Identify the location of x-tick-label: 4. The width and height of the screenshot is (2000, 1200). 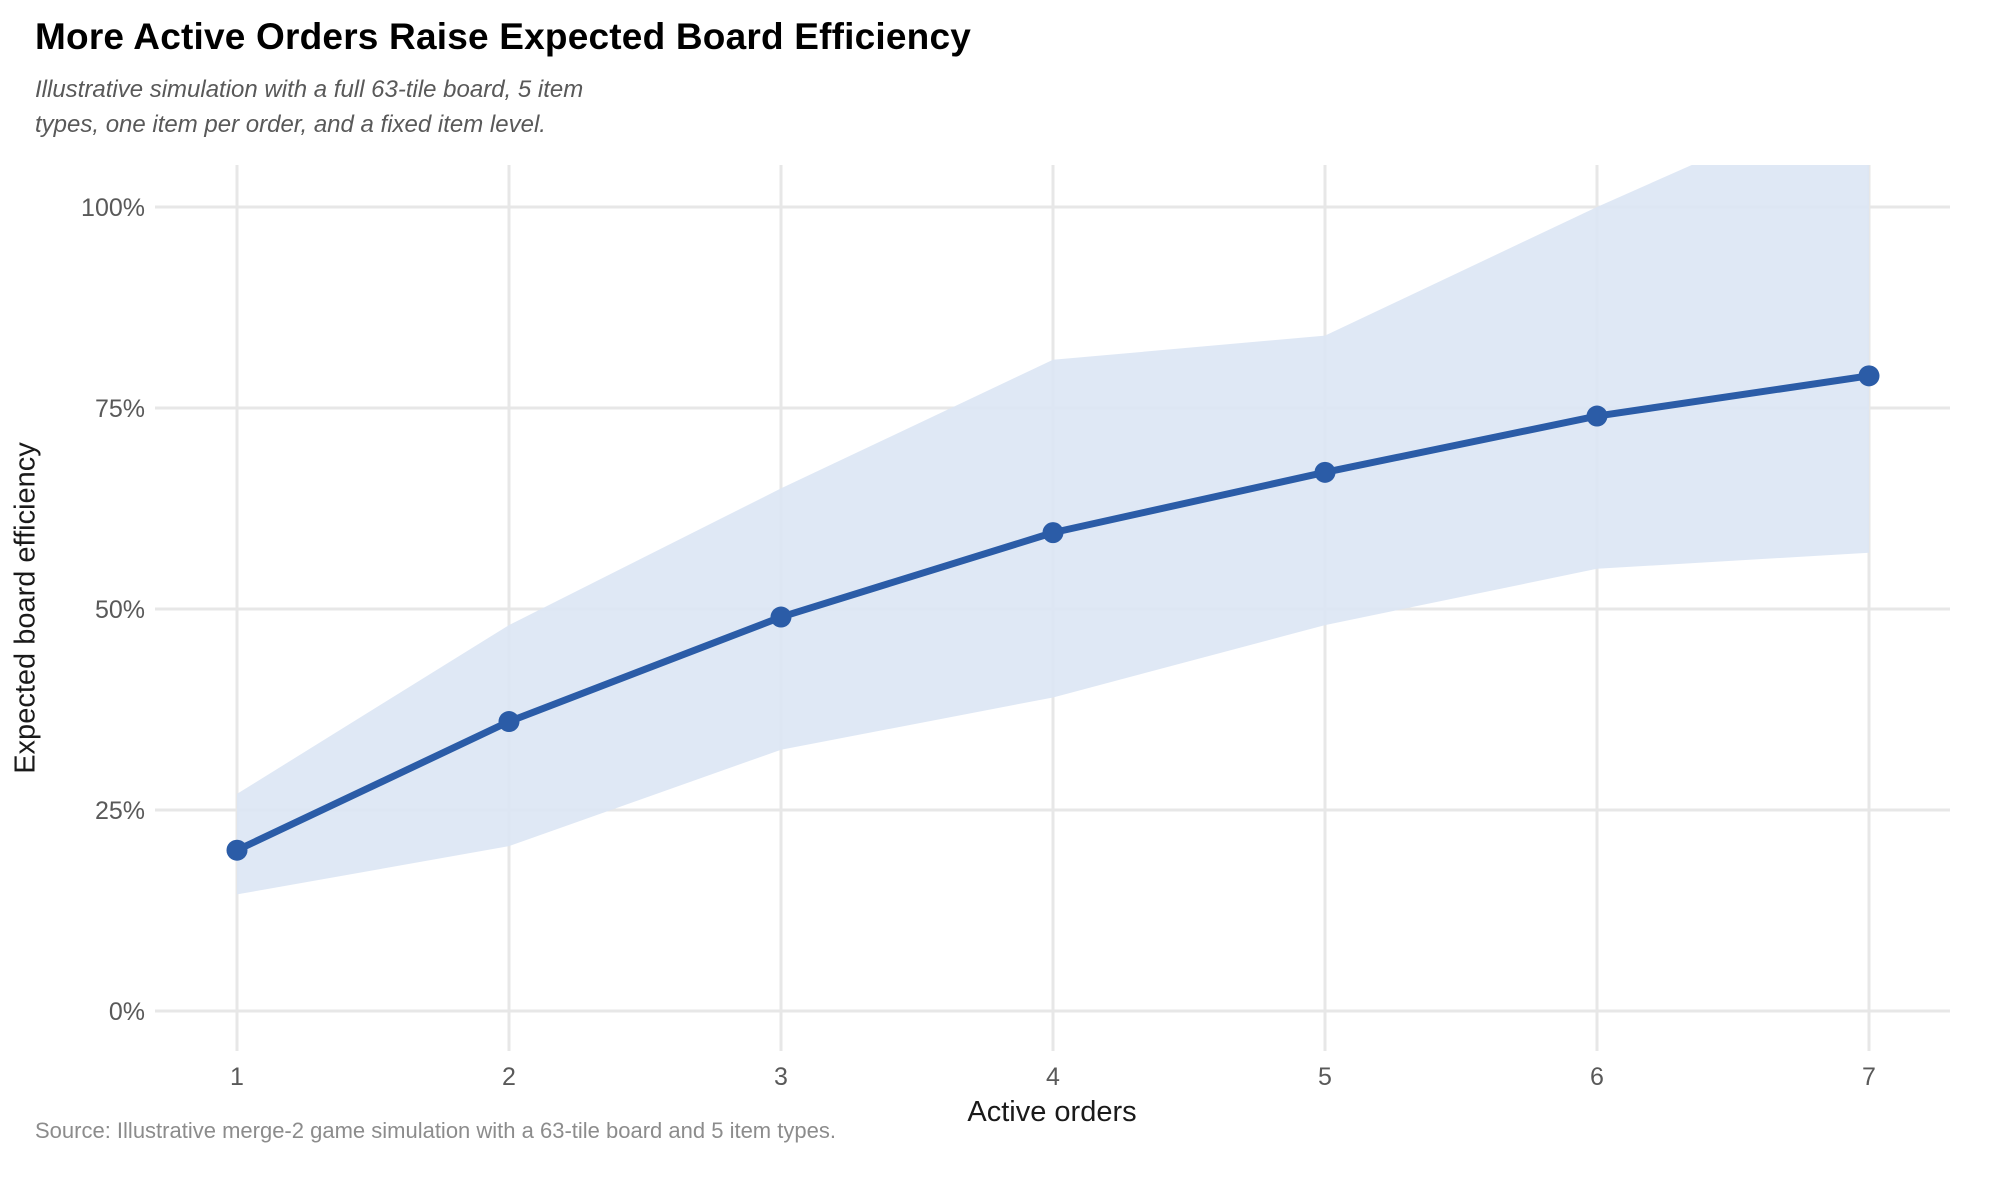
(1053, 1077).